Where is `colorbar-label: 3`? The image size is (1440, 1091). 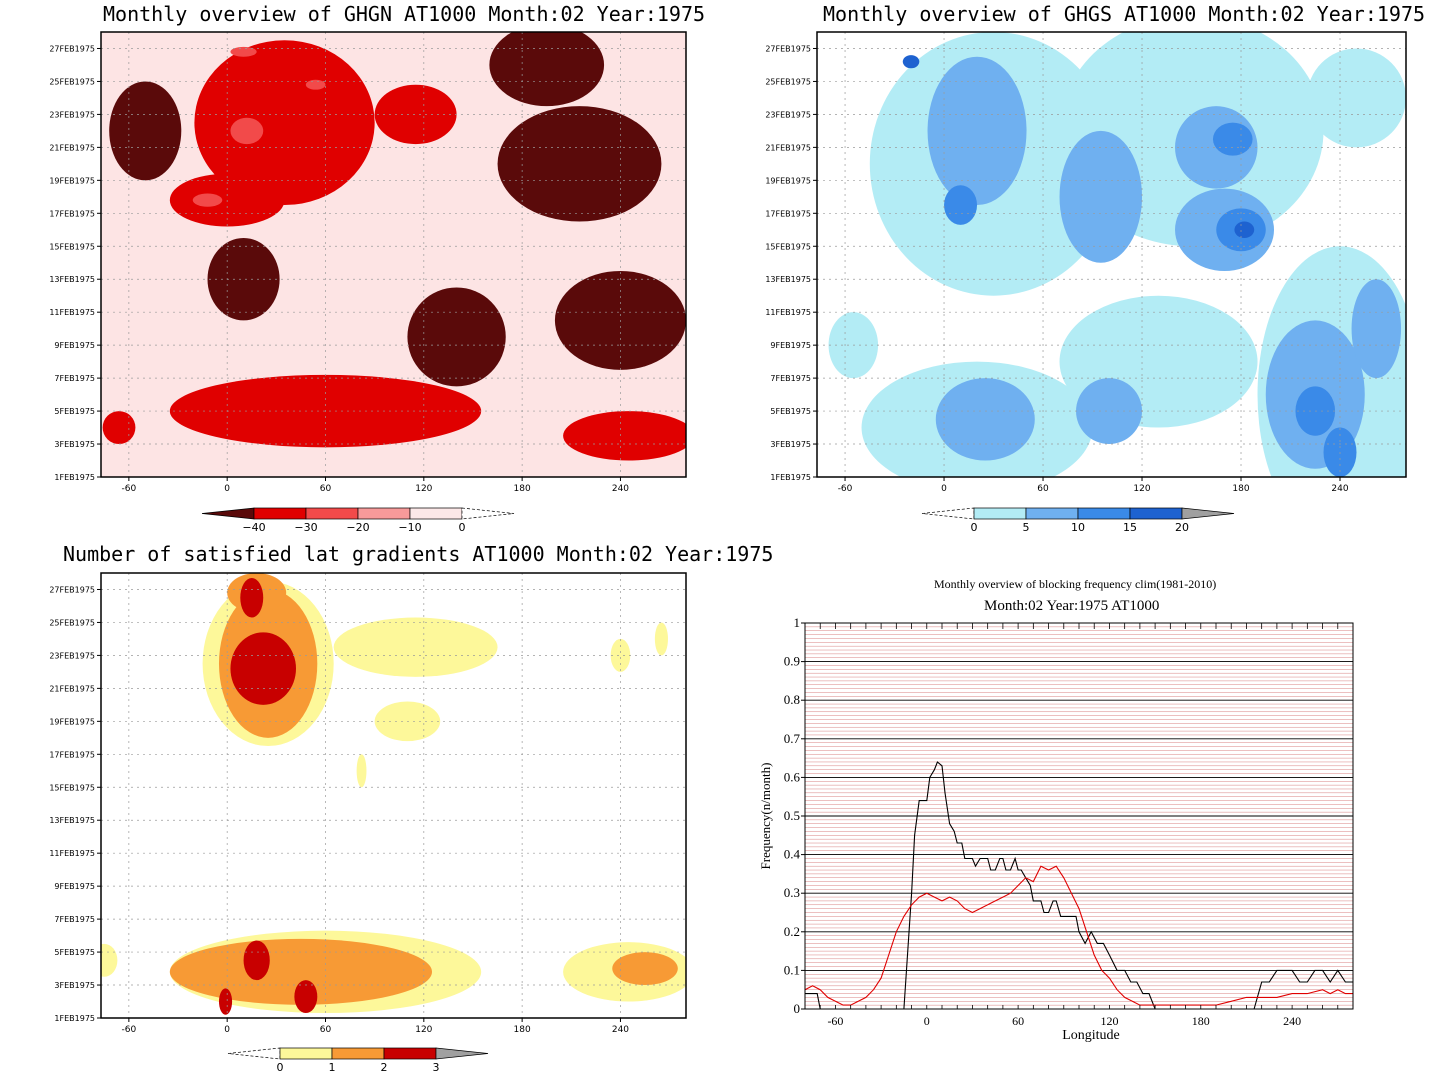
colorbar-label: 3 is located at coordinates (436, 1067).